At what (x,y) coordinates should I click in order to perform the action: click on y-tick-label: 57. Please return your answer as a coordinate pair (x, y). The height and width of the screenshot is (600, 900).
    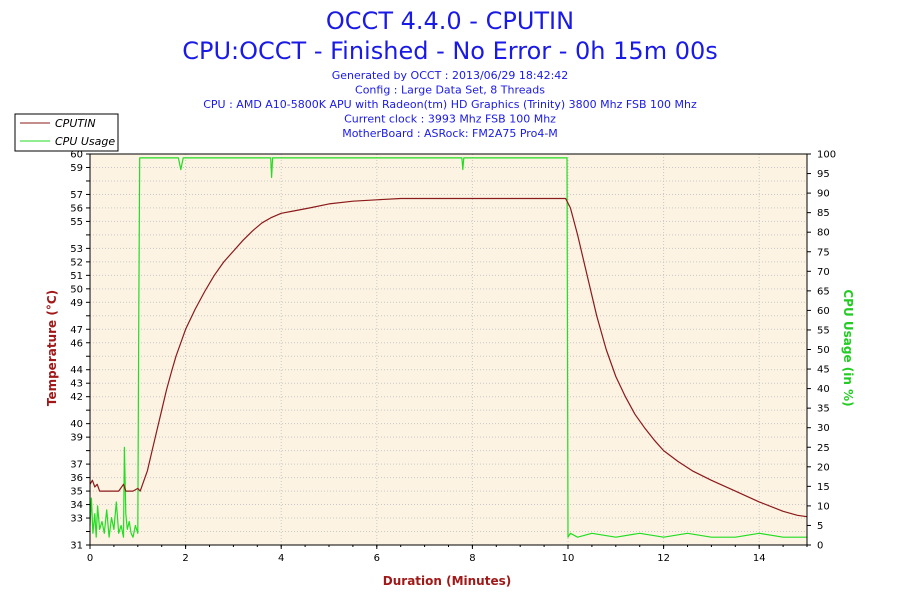
    Looking at the image, I should click on (76, 195).